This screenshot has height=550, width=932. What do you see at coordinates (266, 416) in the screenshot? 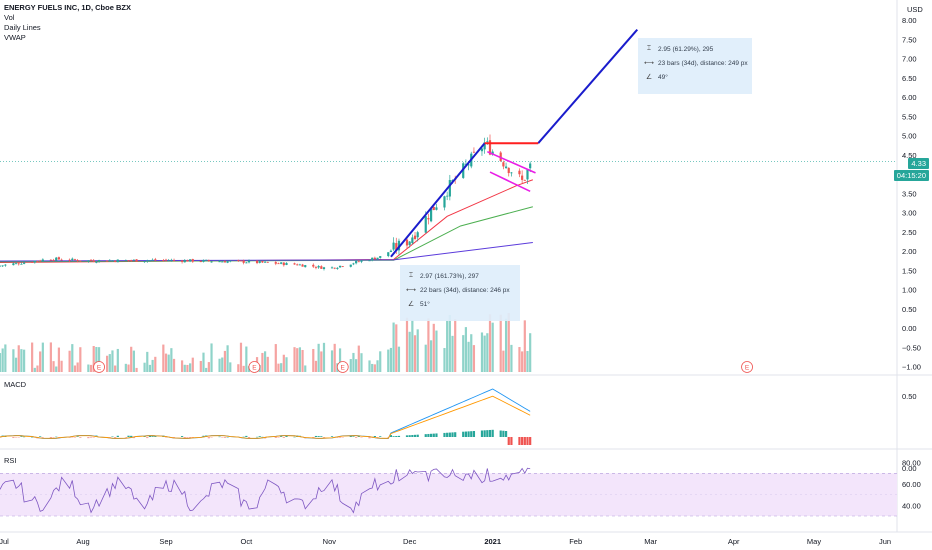
I see `macd-pane` at bounding box center [266, 416].